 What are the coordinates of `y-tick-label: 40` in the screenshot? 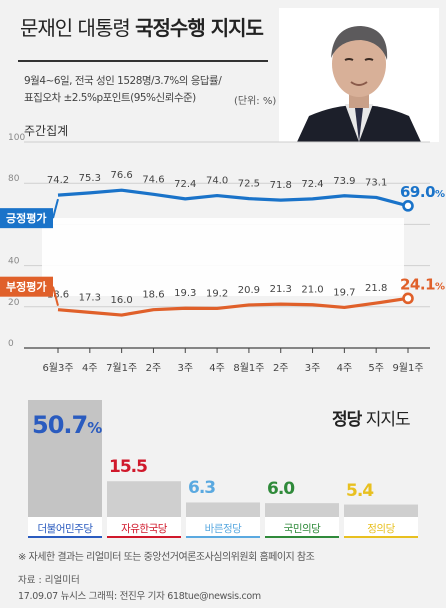 It's located at (14, 262).